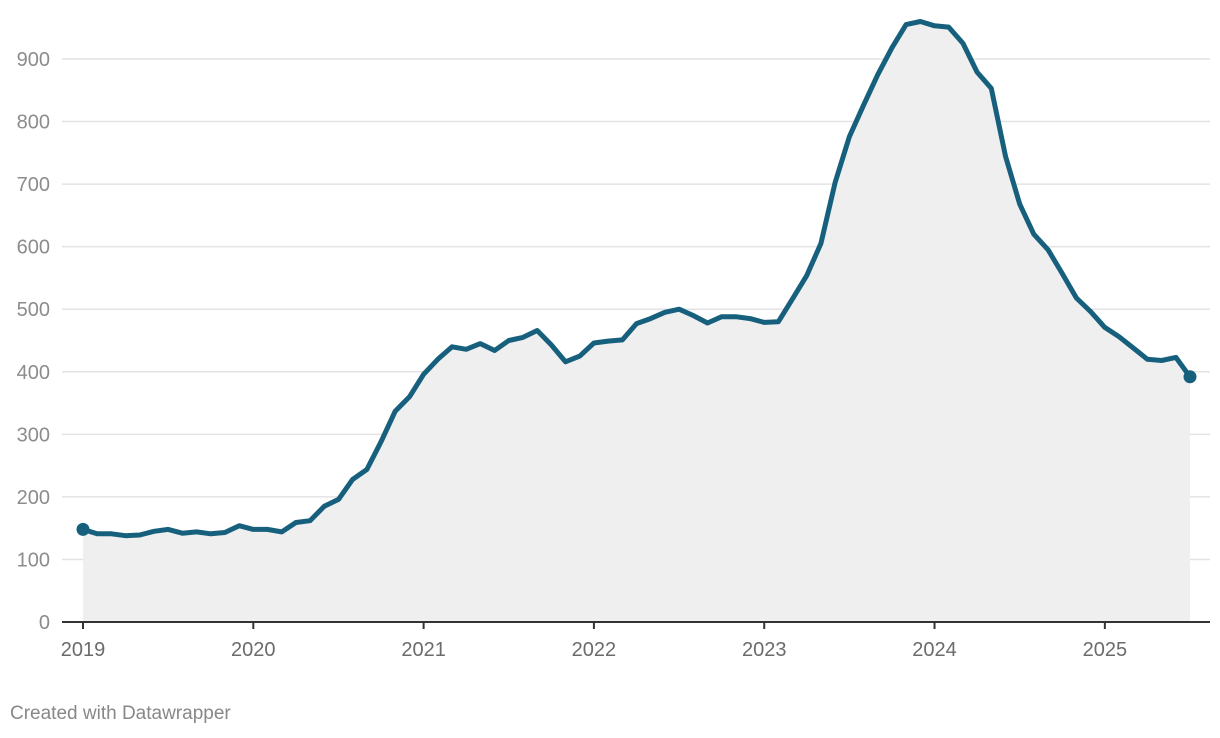 This screenshot has height=738, width=1220. What do you see at coordinates (83, 650) in the screenshot?
I see `x-tick-label-2019: 2019` at bounding box center [83, 650].